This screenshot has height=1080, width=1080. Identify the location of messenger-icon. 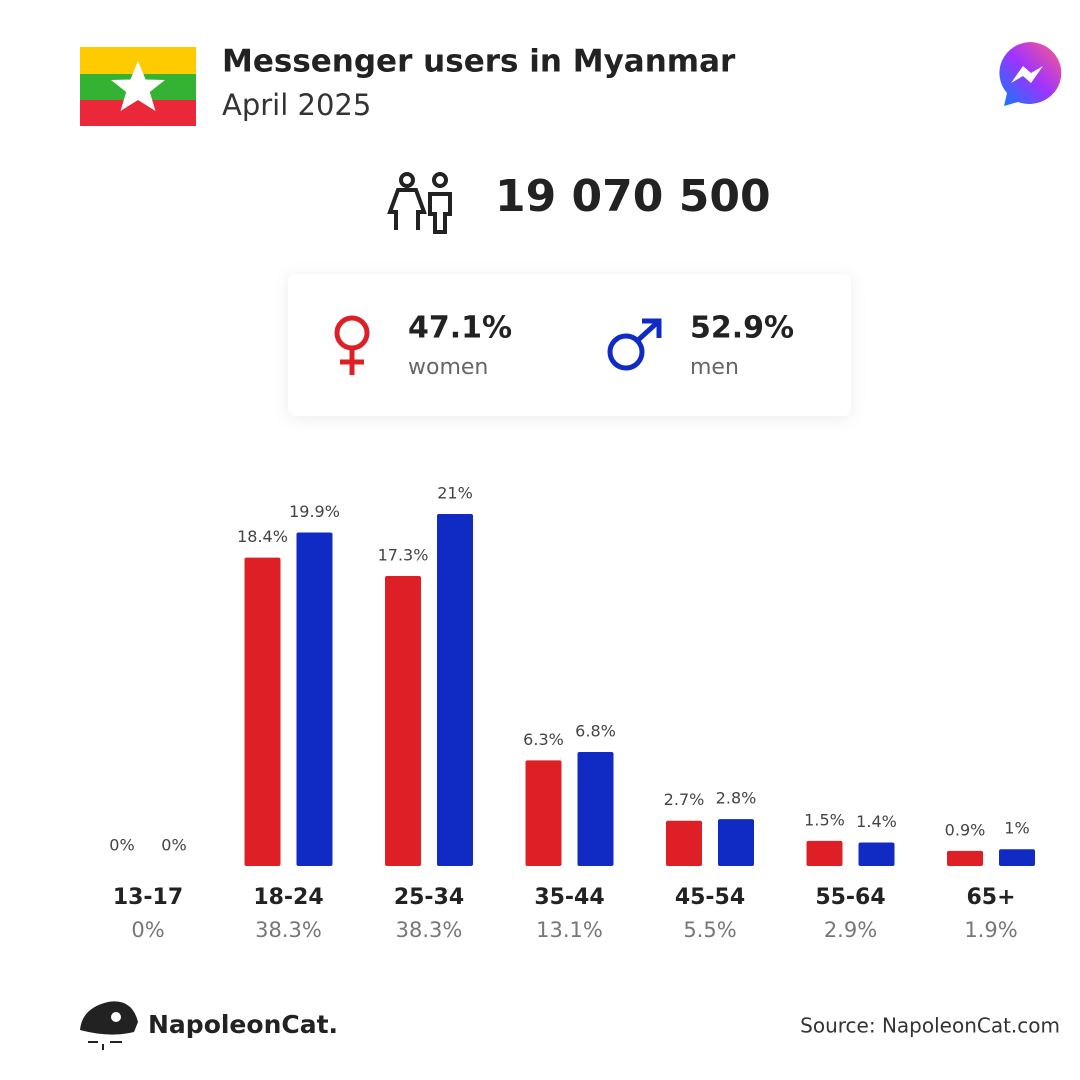
(1030, 74).